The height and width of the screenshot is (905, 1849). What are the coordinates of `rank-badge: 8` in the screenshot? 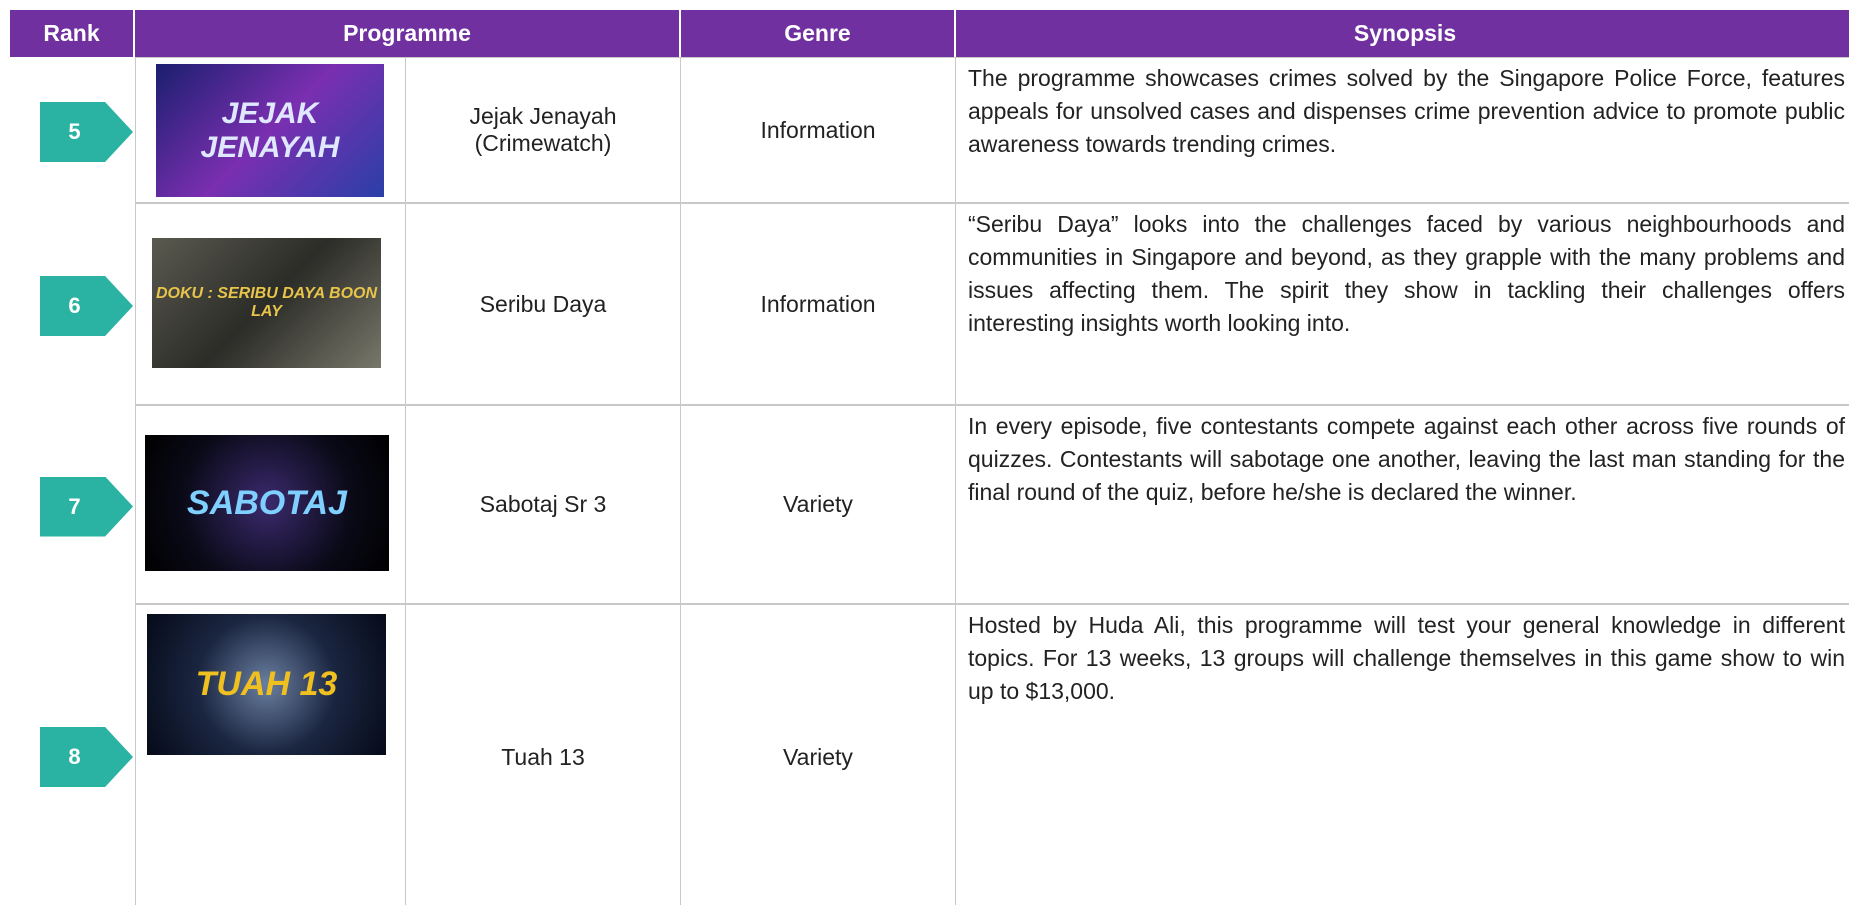 It's located at (86, 757).